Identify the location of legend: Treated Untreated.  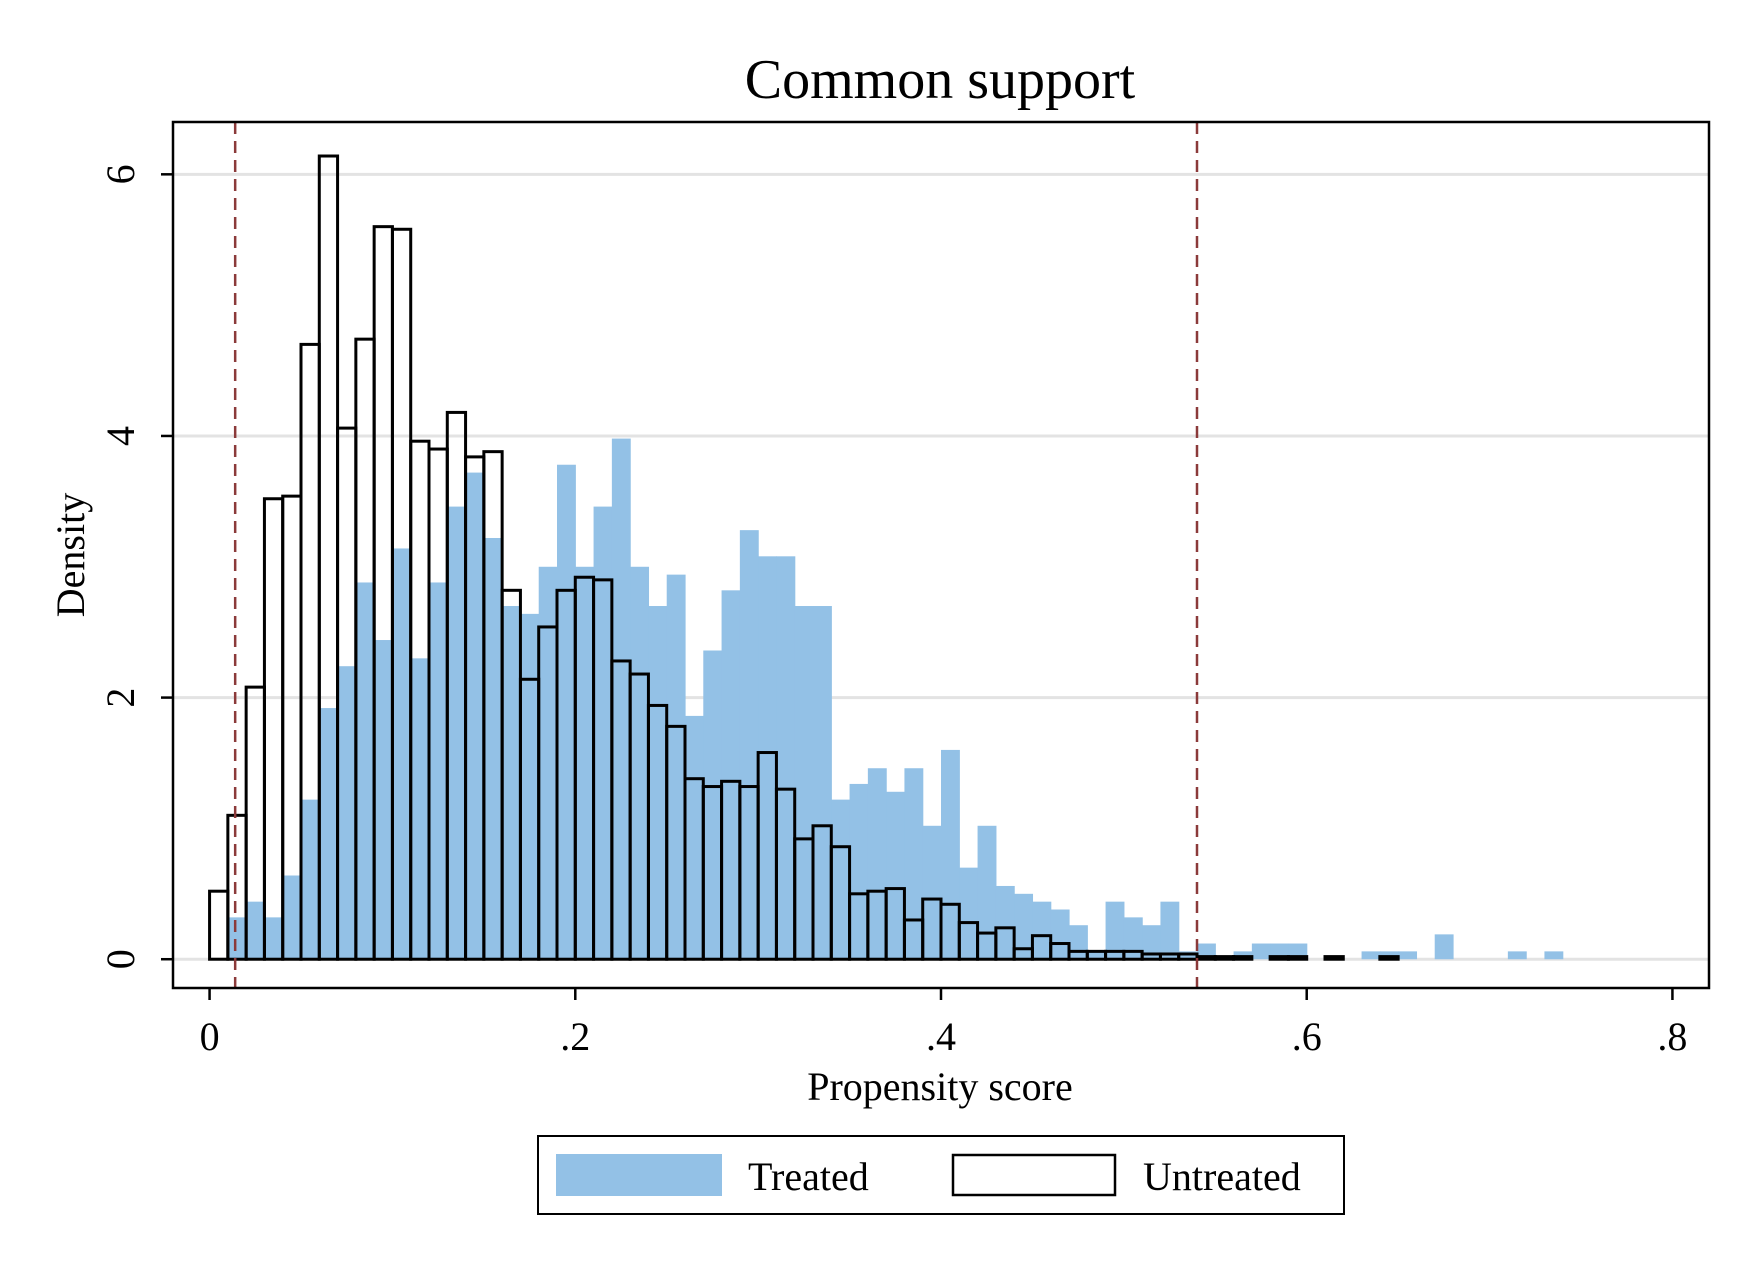
(941, 1175).